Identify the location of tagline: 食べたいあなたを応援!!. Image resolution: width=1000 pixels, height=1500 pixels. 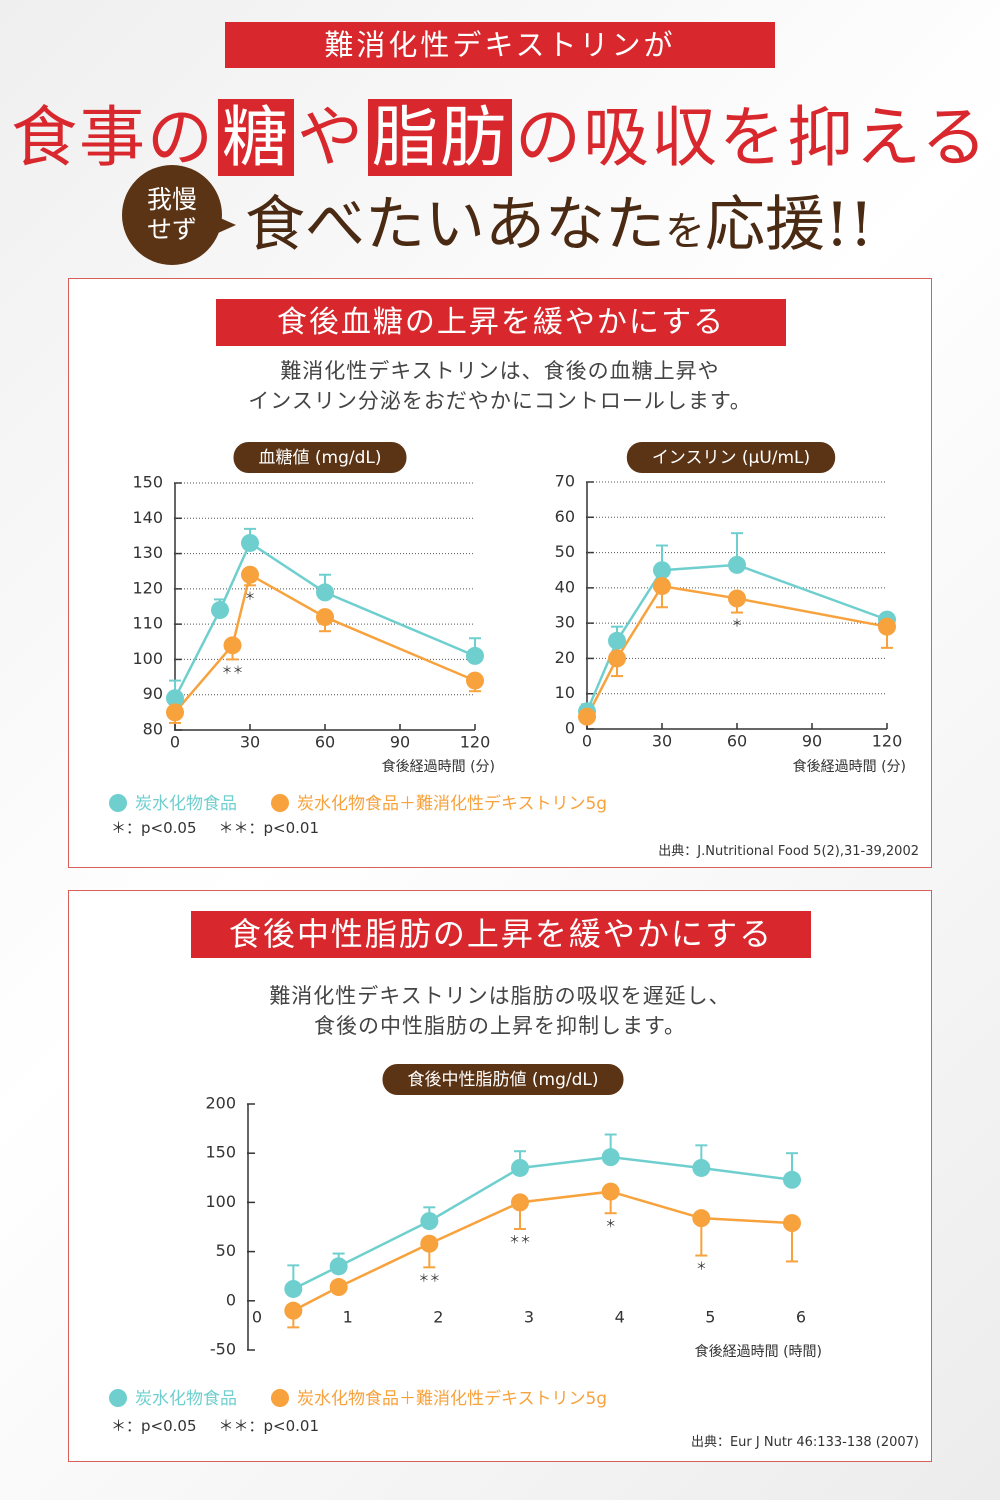
(559, 219).